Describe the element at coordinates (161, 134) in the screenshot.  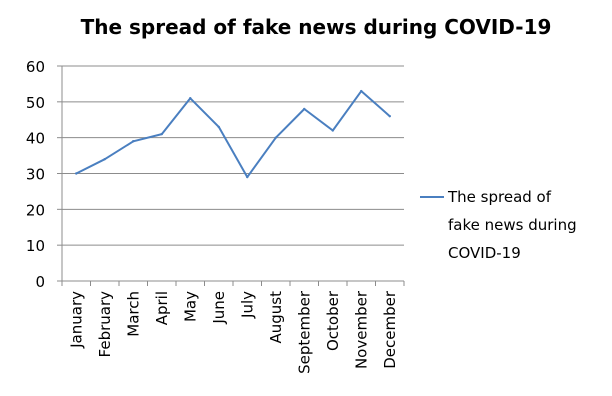
I see `data-point-april` at that location.